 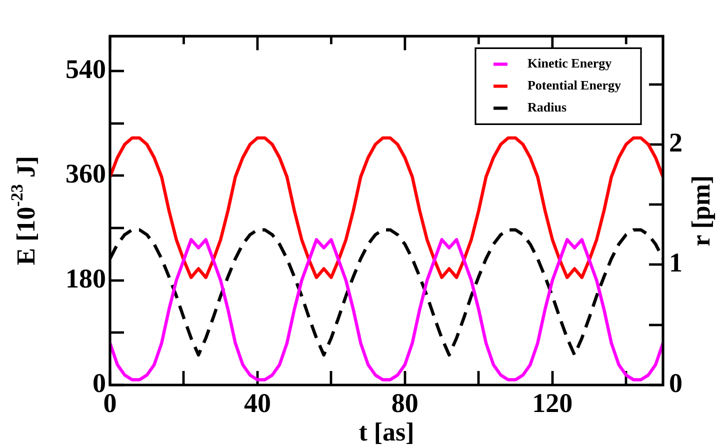 What do you see at coordinates (99, 383) in the screenshot?
I see `y-tick-label: 0` at bounding box center [99, 383].